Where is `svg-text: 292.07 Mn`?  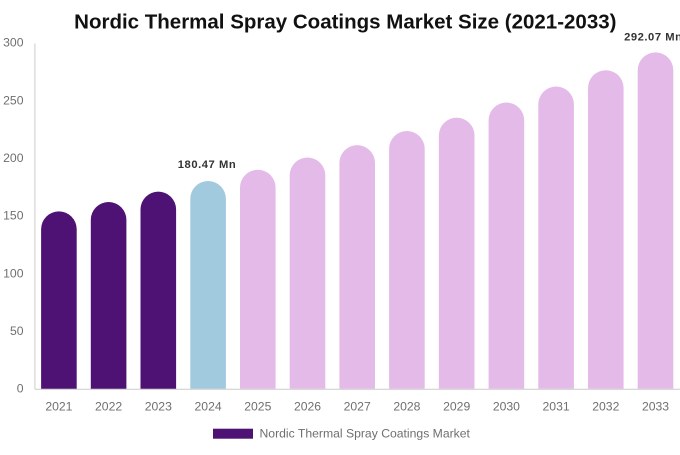
svg-text: 292.07 Mn is located at coordinates (652, 37).